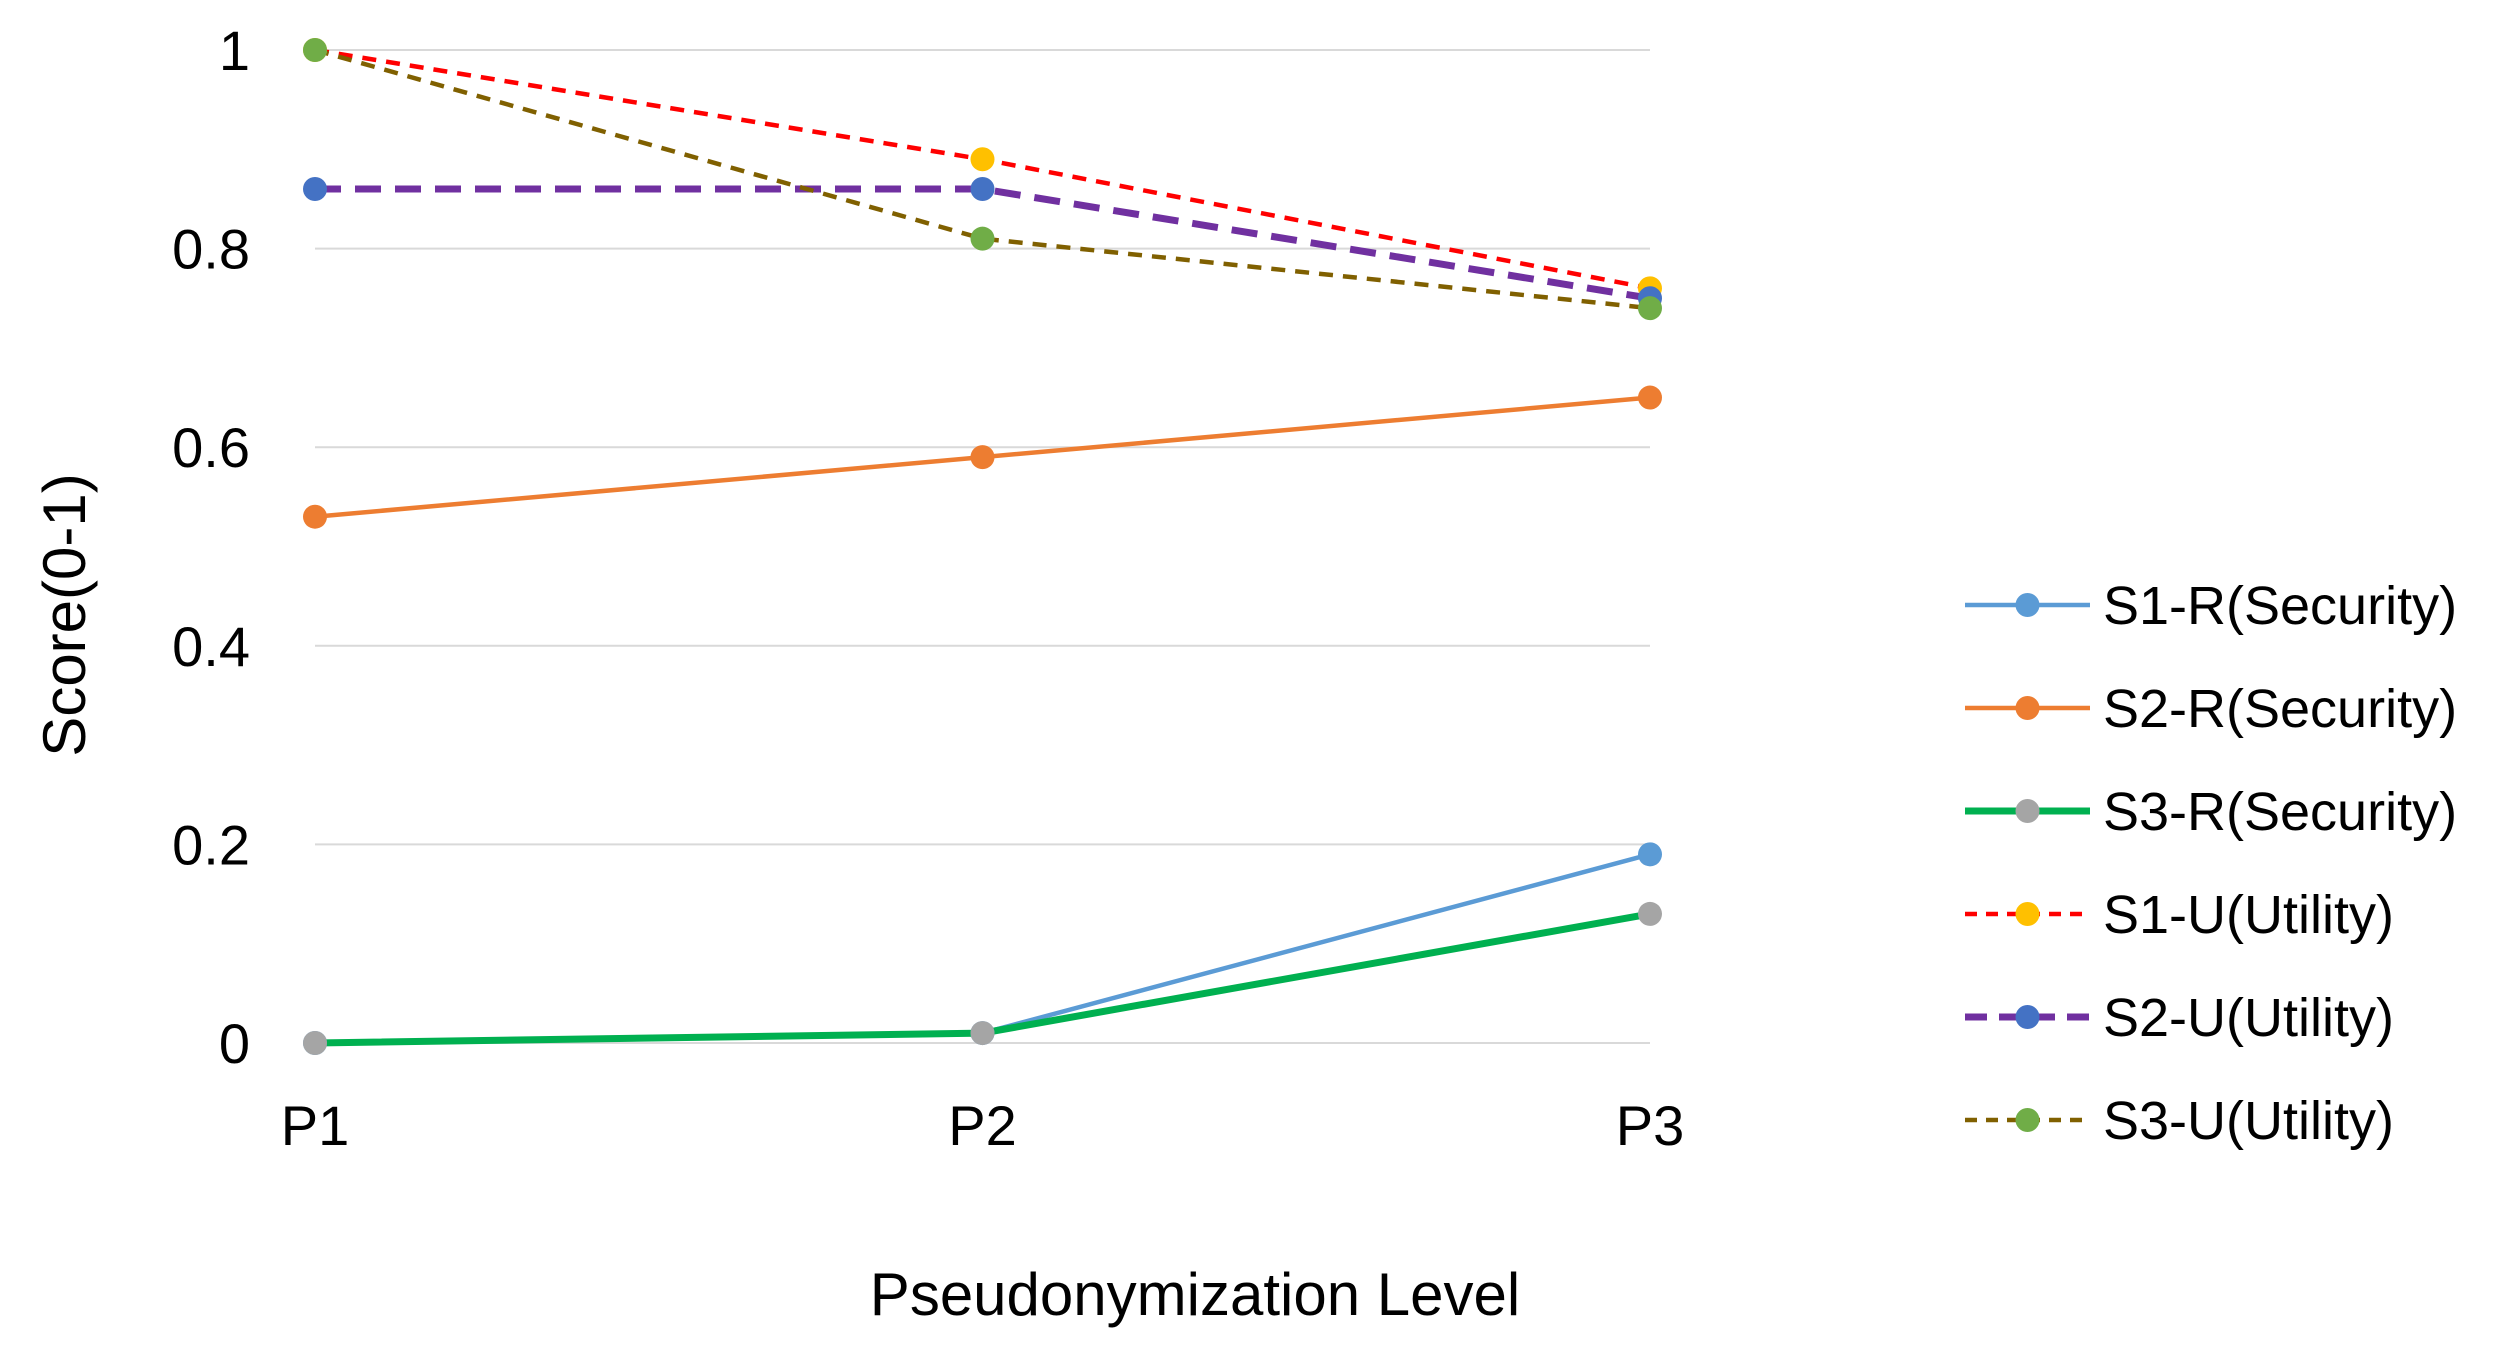 The width and height of the screenshot is (2507, 1355). Describe the element at coordinates (211, 547) in the screenshot. I see `y-axis-ticks: 0 0.2 0.4 0.6 0.8 1` at that location.